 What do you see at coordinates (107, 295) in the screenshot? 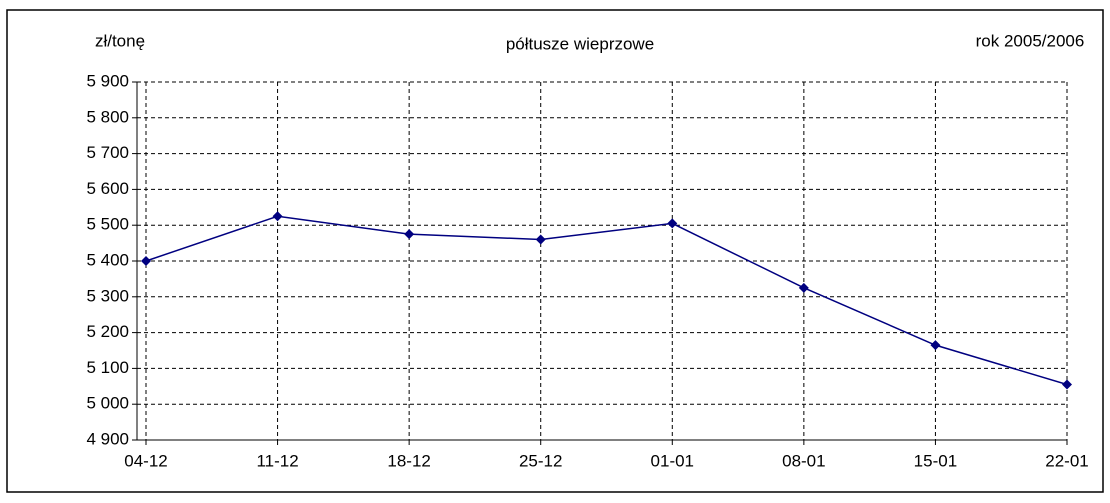
I see `y-tick-label: 5 300` at bounding box center [107, 295].